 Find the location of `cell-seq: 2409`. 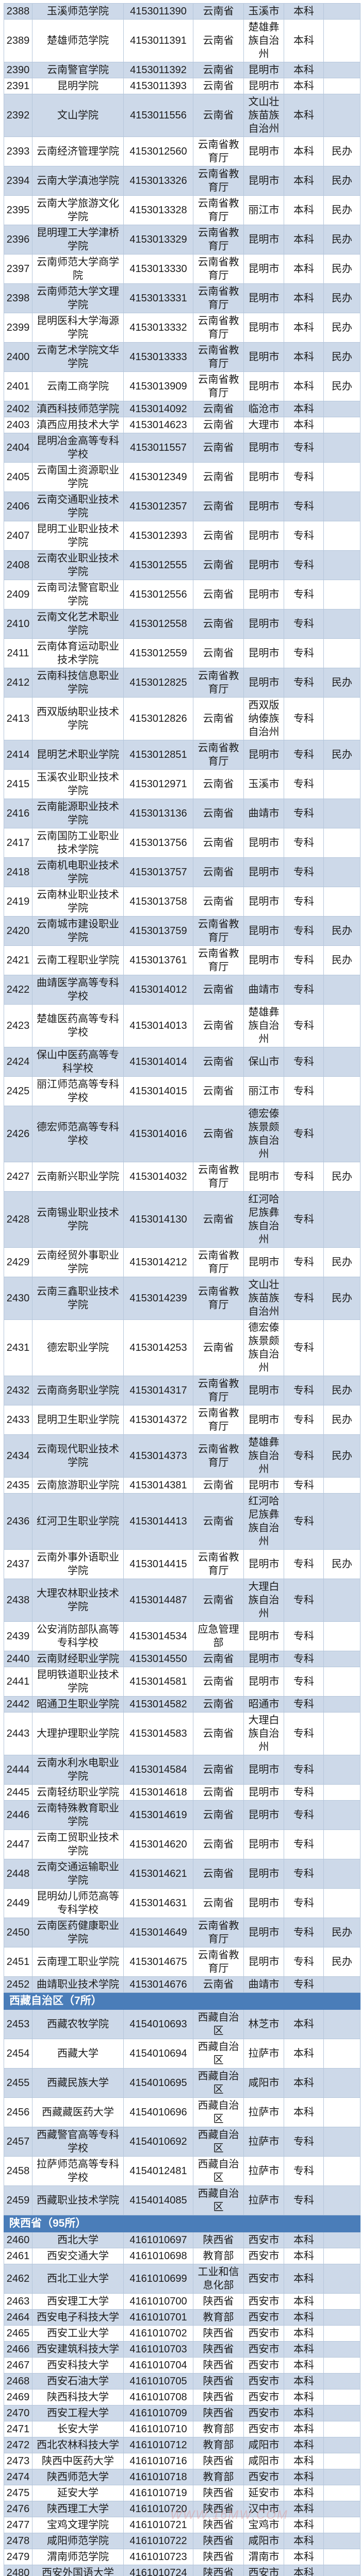

cell-seq: 2409 is located at coordinates (18, 594).